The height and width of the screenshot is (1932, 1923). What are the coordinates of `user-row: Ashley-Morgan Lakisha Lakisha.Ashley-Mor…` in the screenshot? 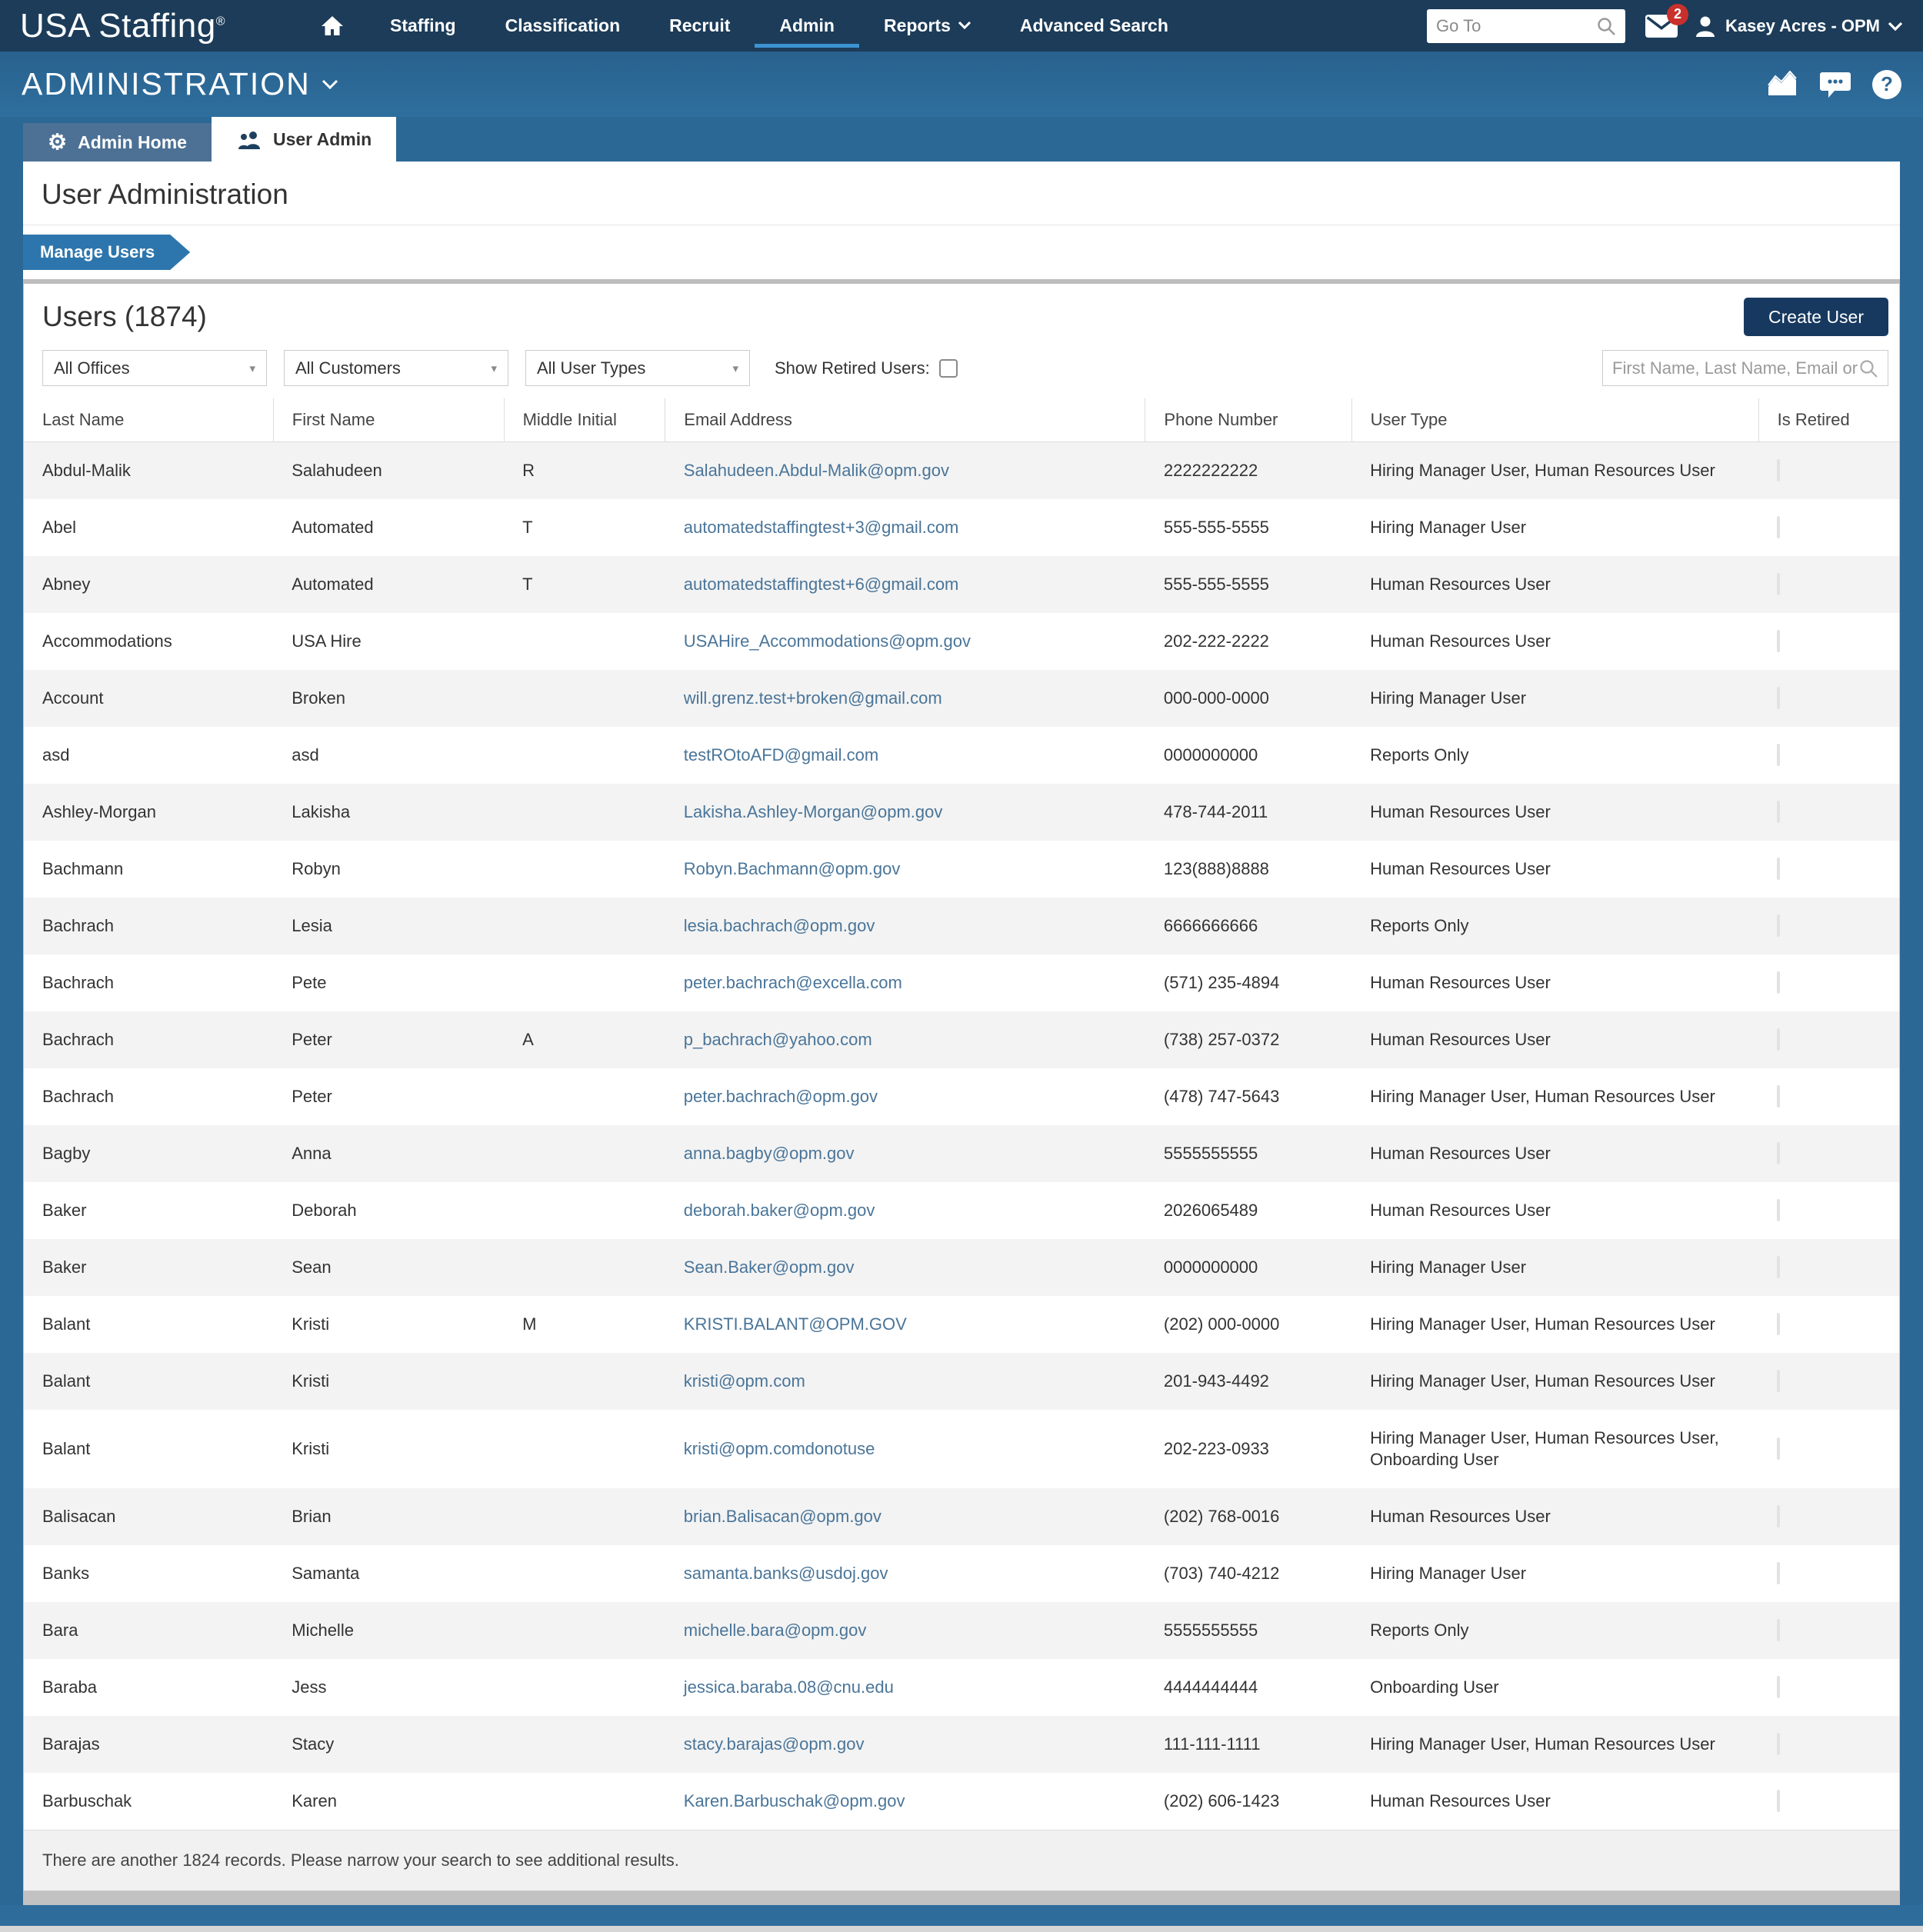 It's located at (961, 812).